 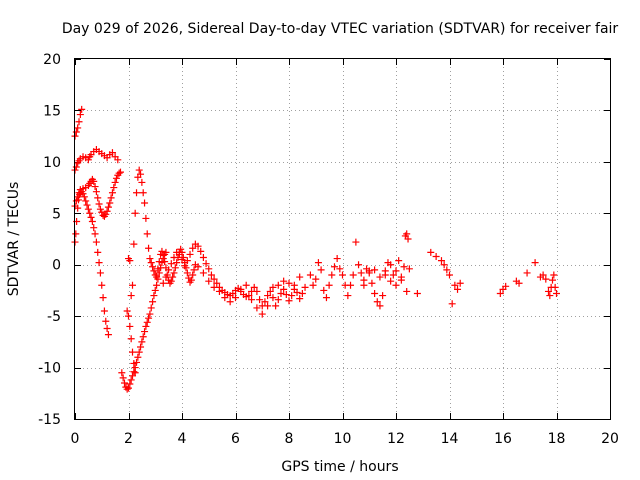 I want to click on x-tick-label: 8, so click(x=289, y=439).